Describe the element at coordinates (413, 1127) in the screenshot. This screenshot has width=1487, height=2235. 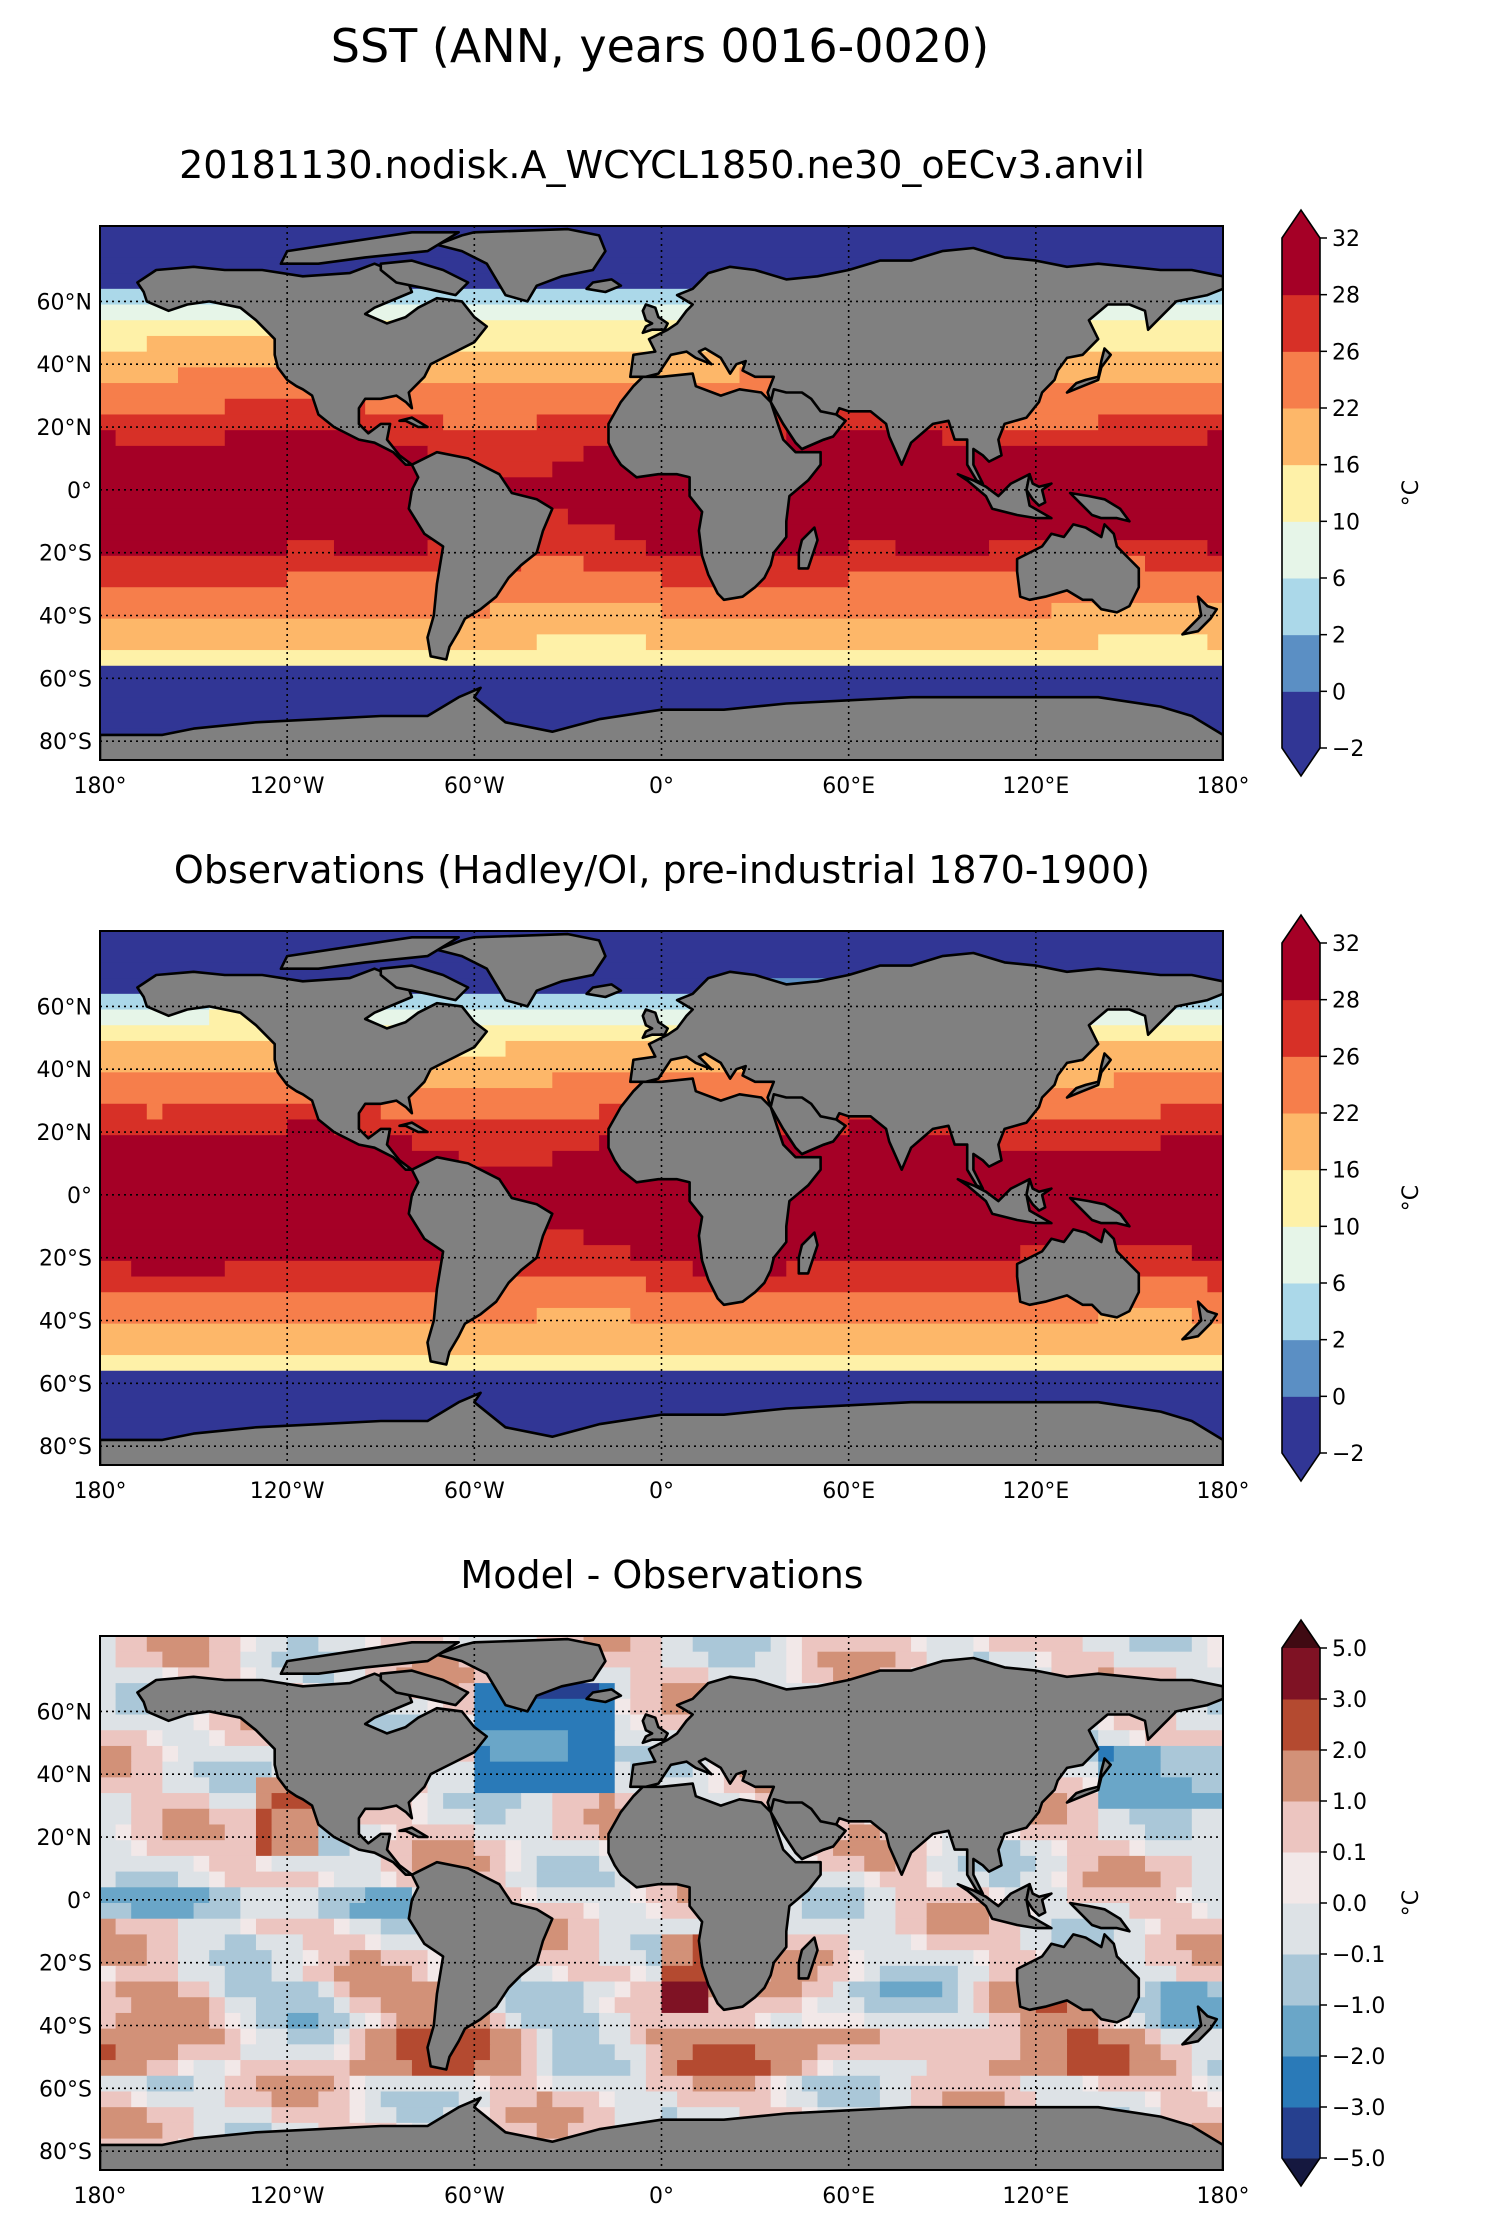
I see `land-cuba` at that location.